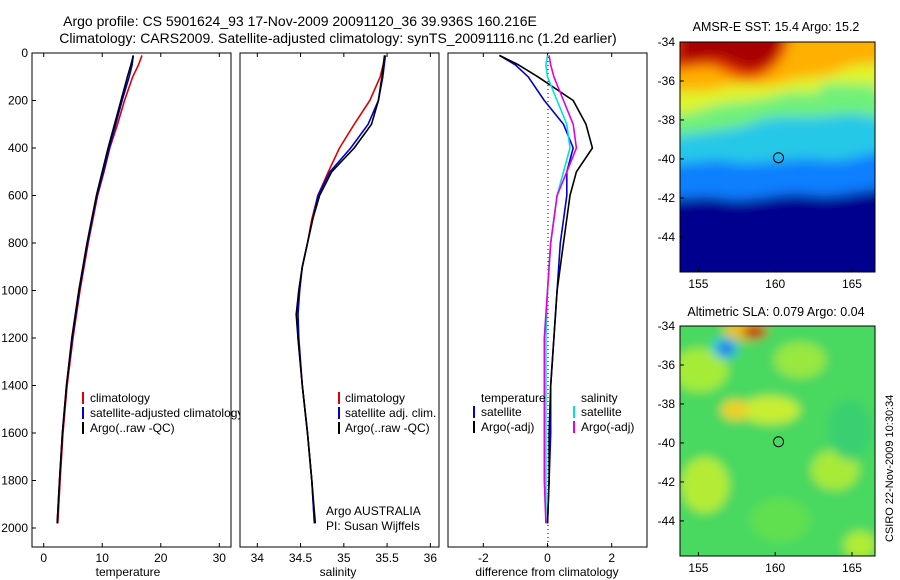 The height and width of the screenshot is (580, 900). Describe the element at coordinates (507, 427) in the screenshot. I see `legend-label-temp-argo: Argo(-adj)` at that location.